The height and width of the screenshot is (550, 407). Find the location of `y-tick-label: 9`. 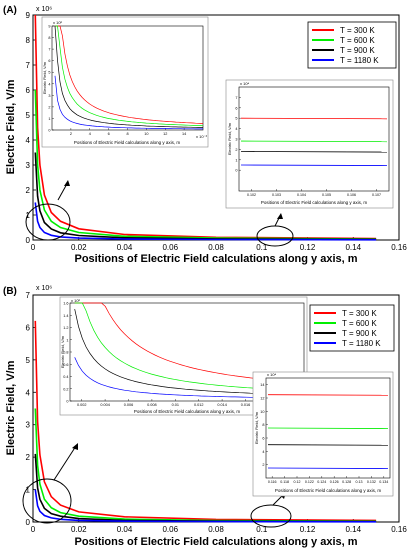

y-tick-label: 9 is located at coordinates (28, 15).